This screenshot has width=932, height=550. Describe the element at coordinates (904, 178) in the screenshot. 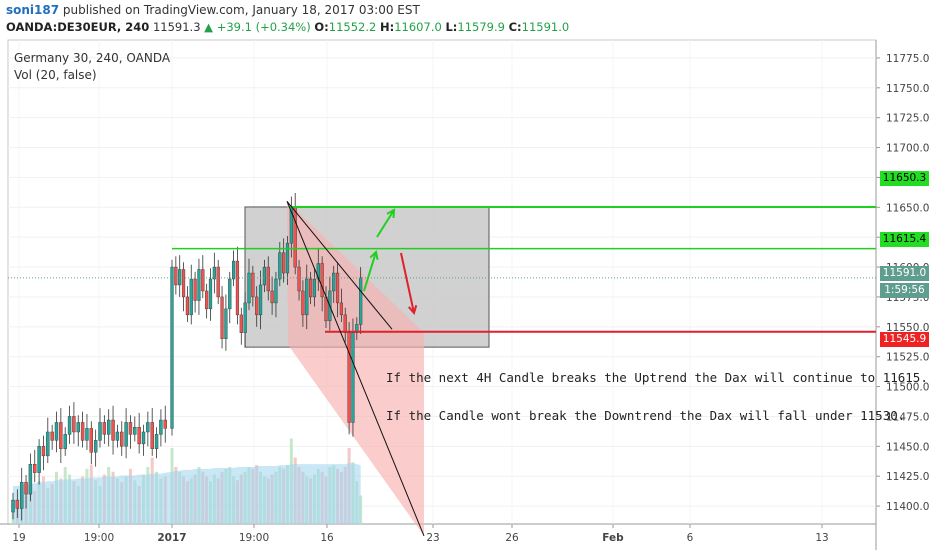

I see `price-tag-green-top: 11650.3` at that location.